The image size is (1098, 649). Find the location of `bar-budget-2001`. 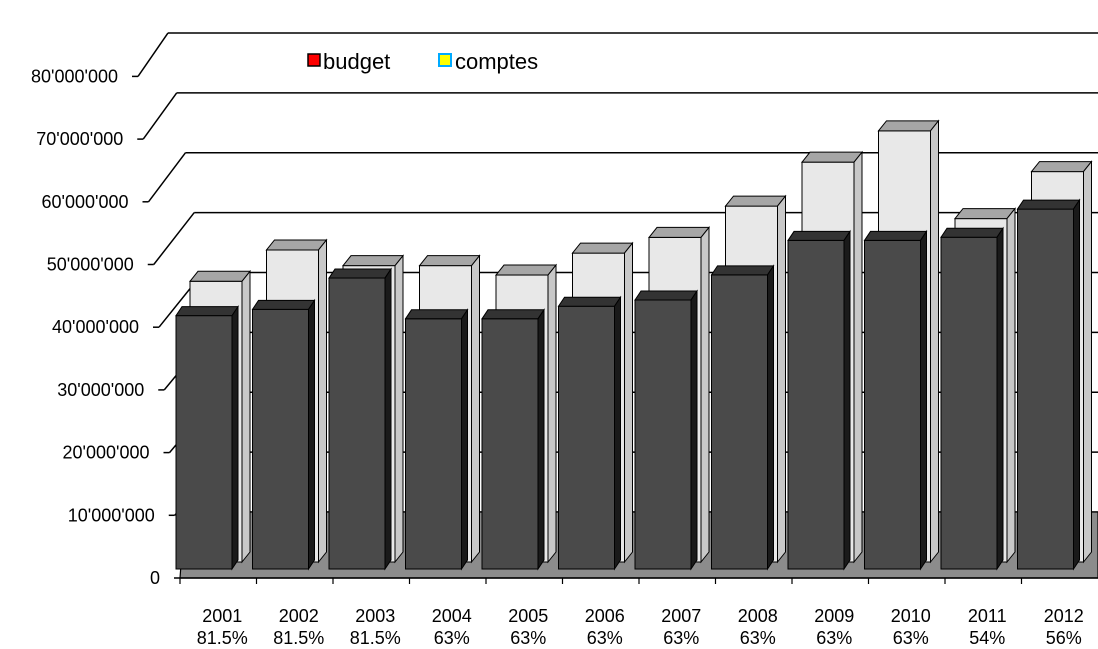

bar-budget-2001 is located at coordinates (207, 438).